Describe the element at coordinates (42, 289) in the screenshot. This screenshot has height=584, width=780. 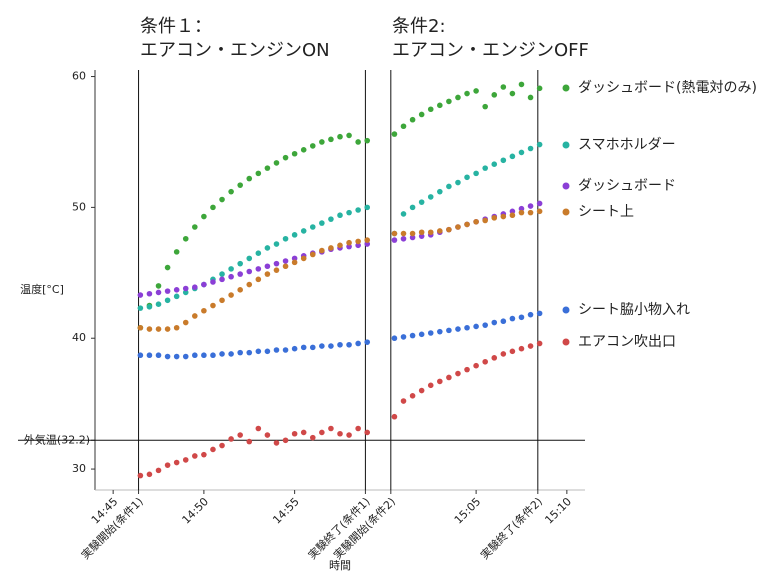
I see `y-axis-label: 温度[°C]` at that location.